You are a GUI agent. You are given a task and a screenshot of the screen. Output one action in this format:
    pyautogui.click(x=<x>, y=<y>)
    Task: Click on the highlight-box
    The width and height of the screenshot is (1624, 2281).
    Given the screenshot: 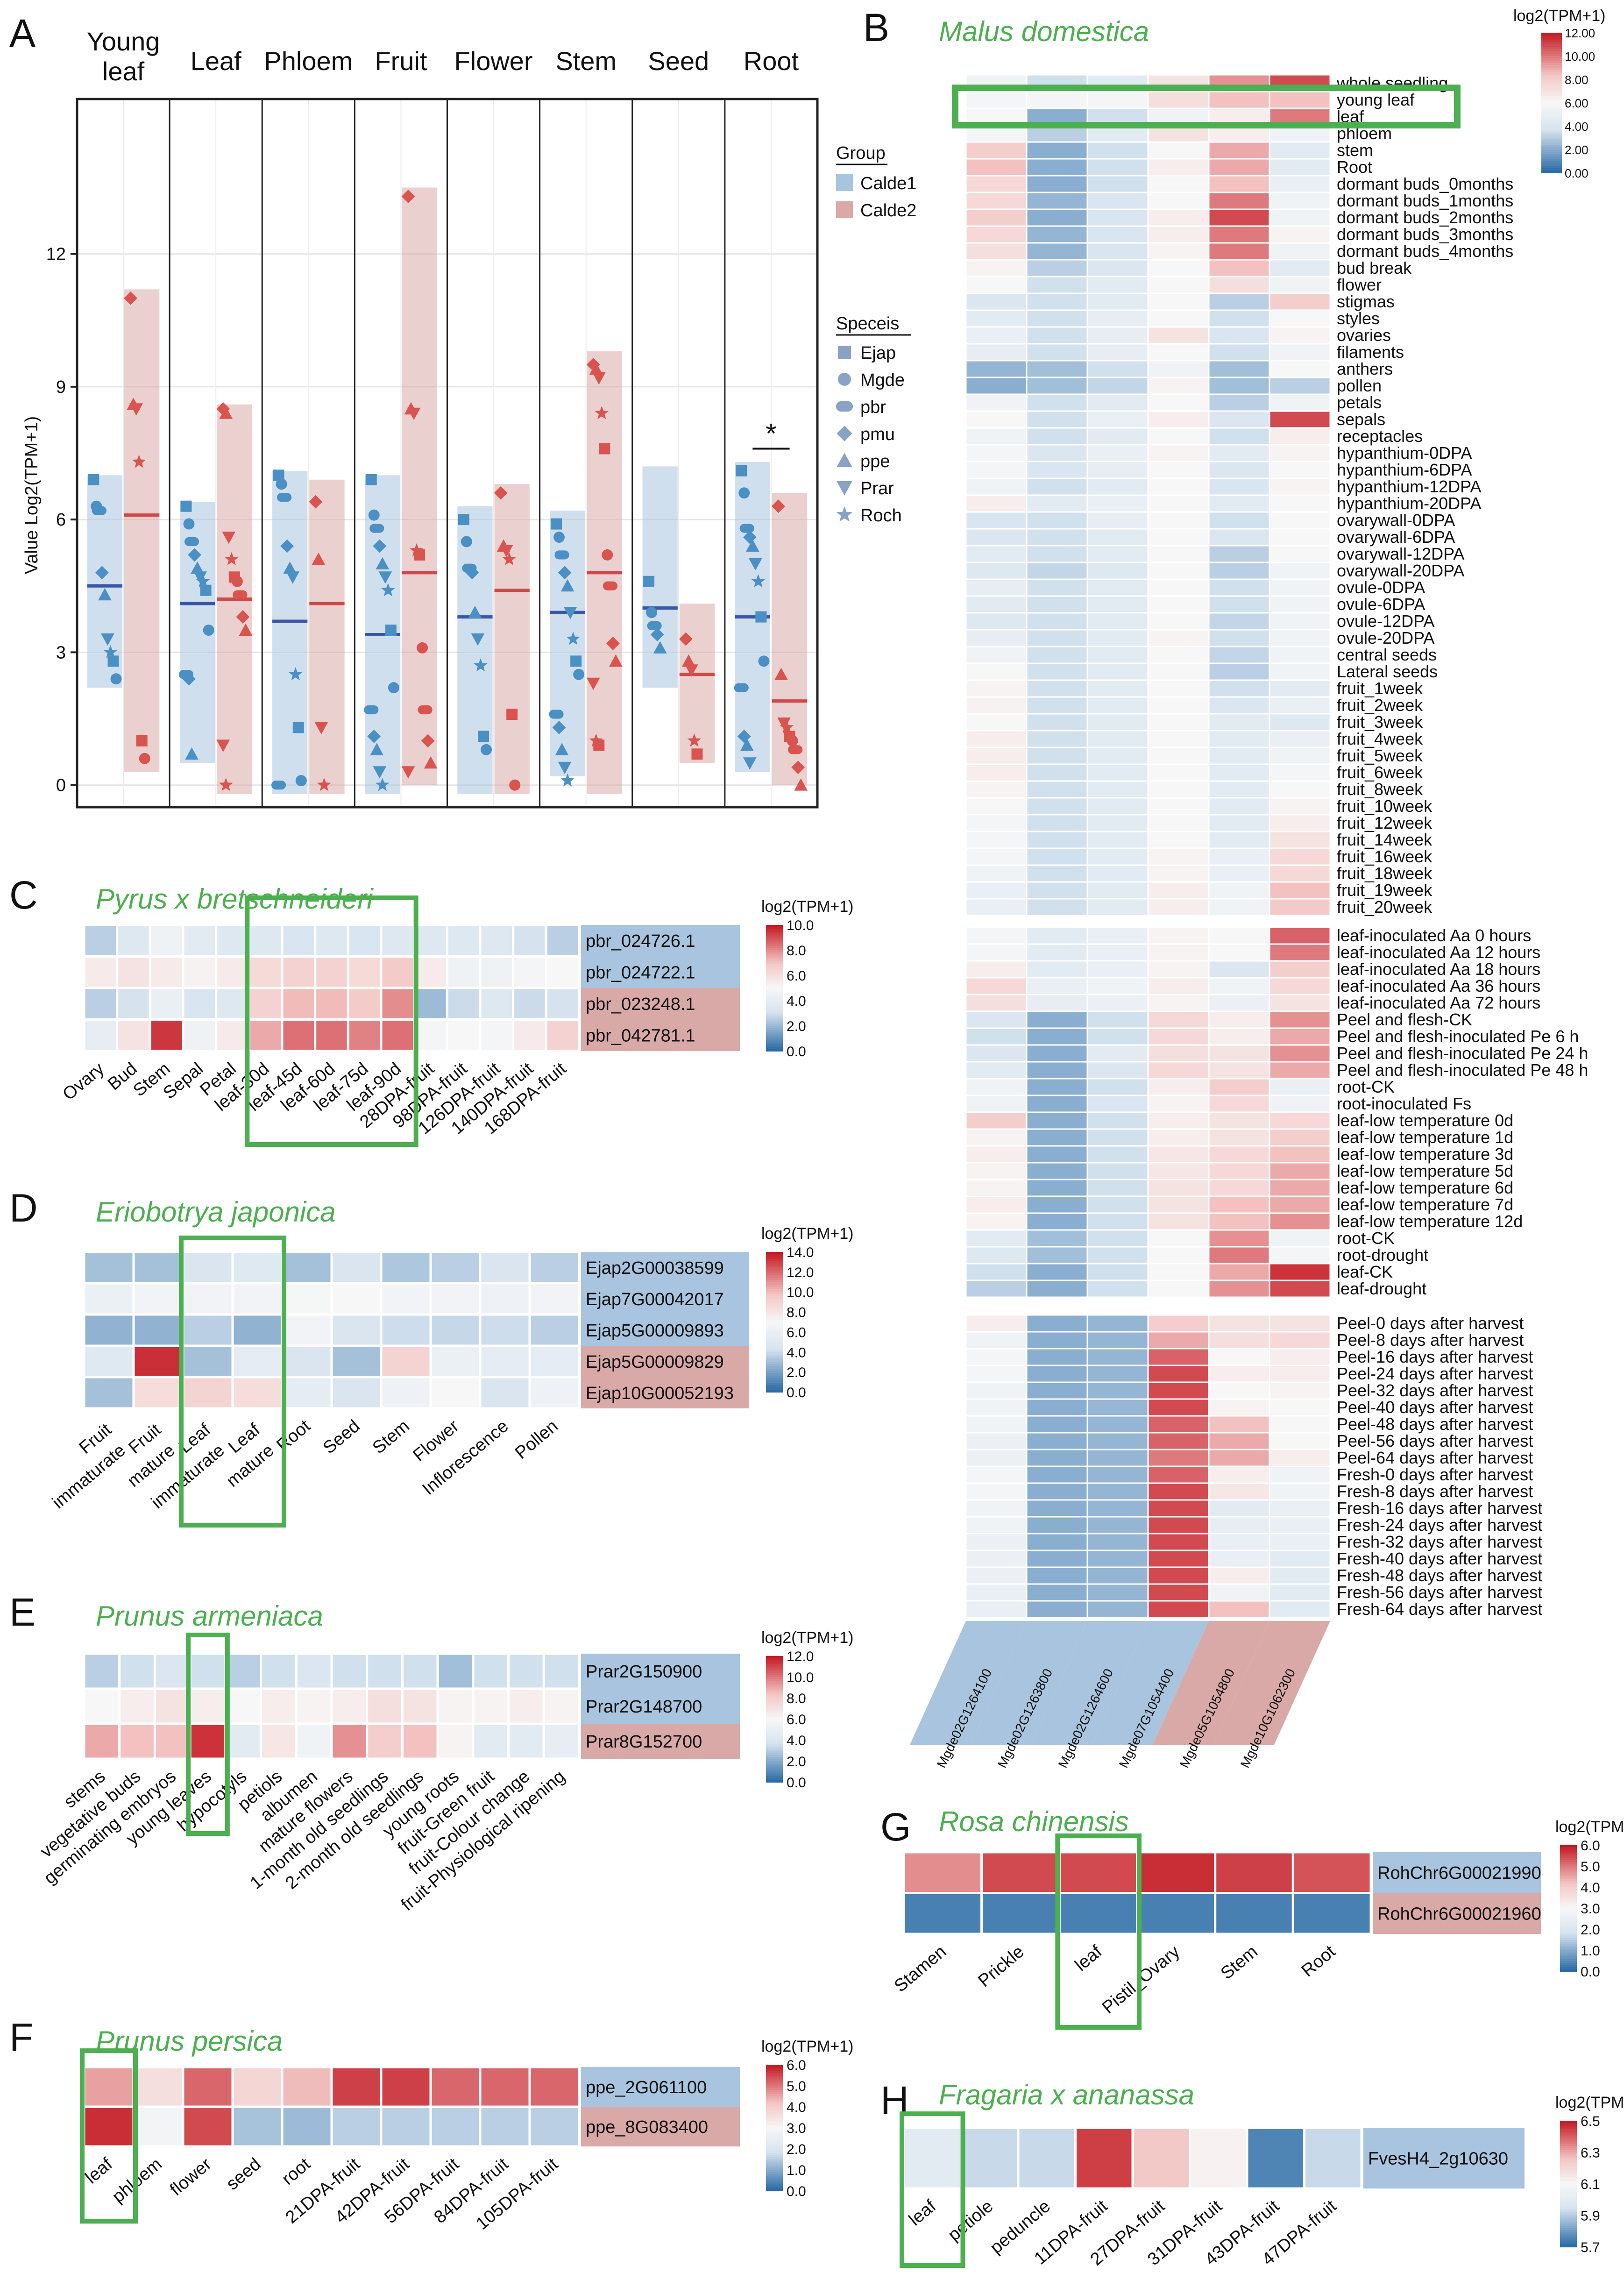 What is the action you would take?
    pyautogui.click(x=208, y=1734)
    